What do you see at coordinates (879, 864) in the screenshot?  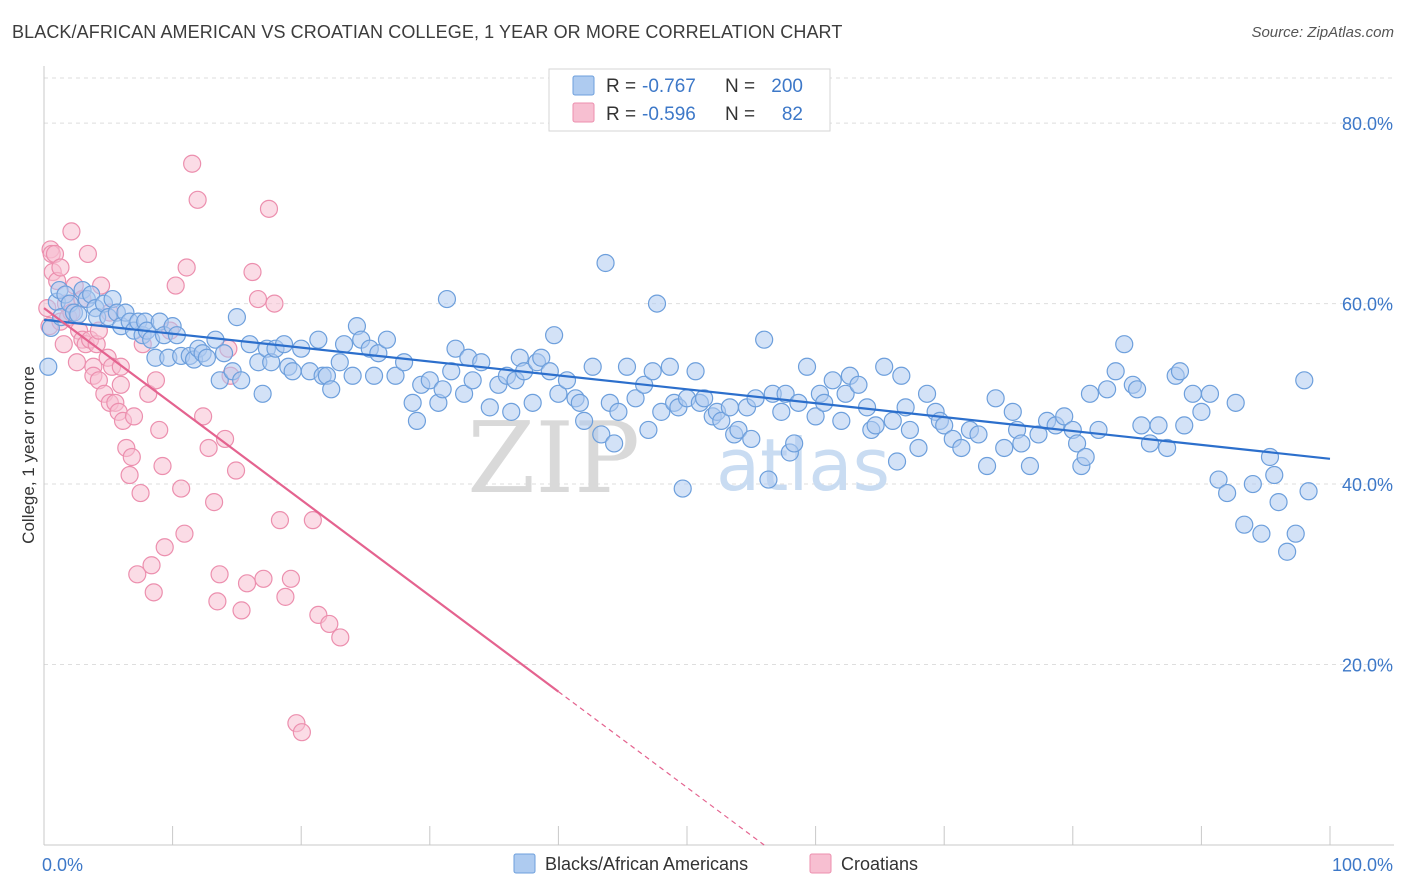 I see `series-legend-label-pink: Croatians` at bounding box center [879, 864].